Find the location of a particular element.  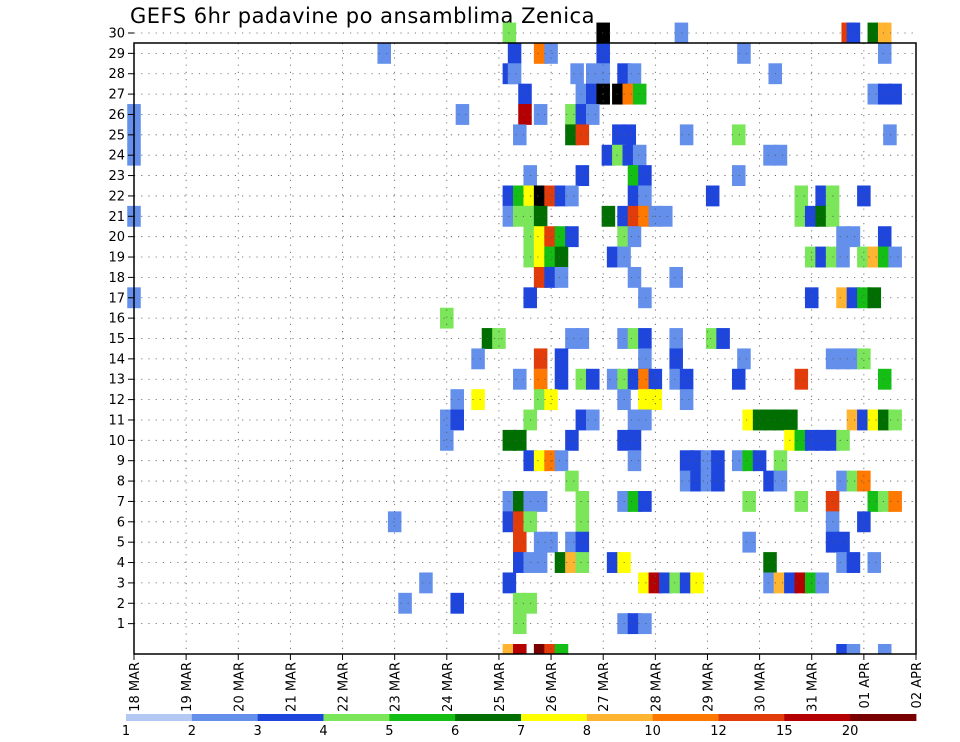

y-tick-label: 2 is located at coordinates (121, 604).